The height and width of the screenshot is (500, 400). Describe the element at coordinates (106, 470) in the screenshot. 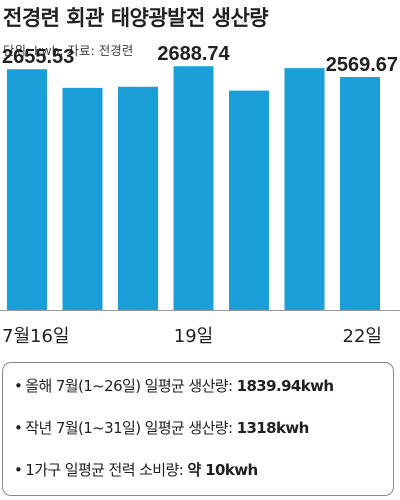

I see `info-label: 1가구 일평균 전력 소비량:` at that location.